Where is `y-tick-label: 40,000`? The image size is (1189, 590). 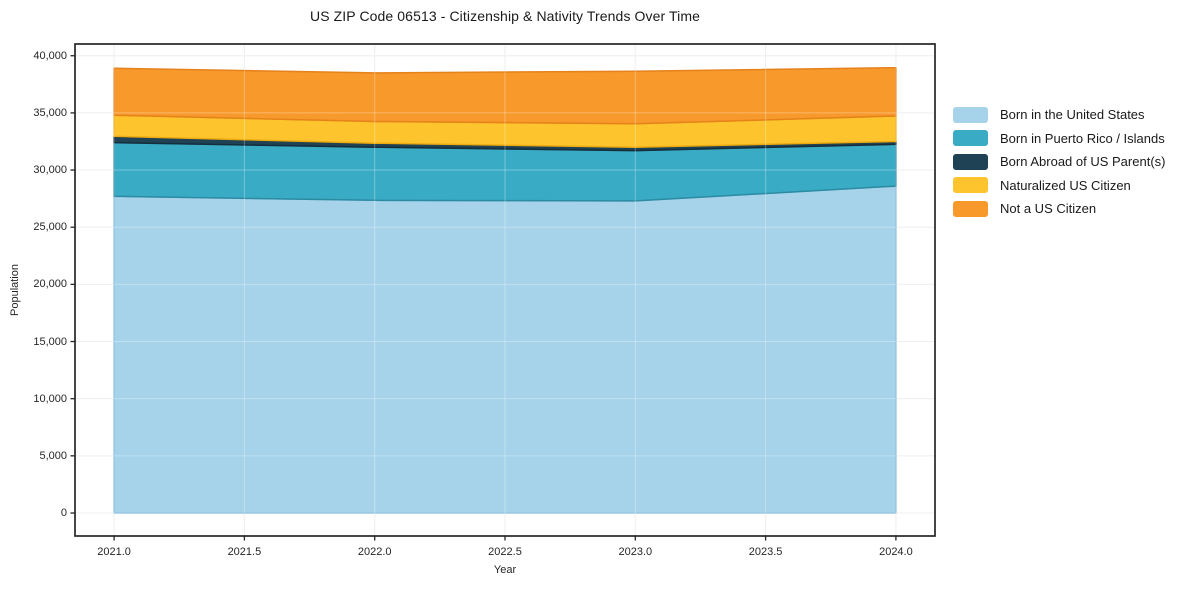 y-tick-label: 40,000 is located at coordinates (50, 55).